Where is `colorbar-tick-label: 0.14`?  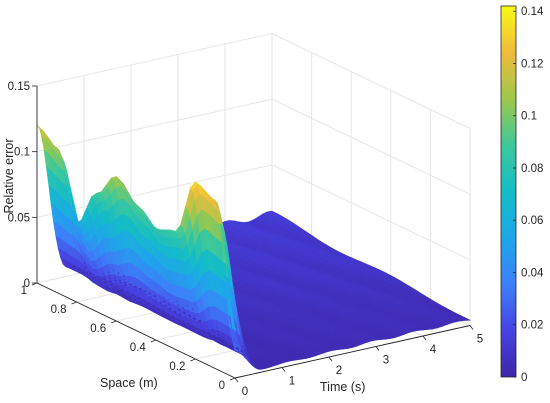
colorbar-tick-label: 0.14 is located at coordinates (532, 12).